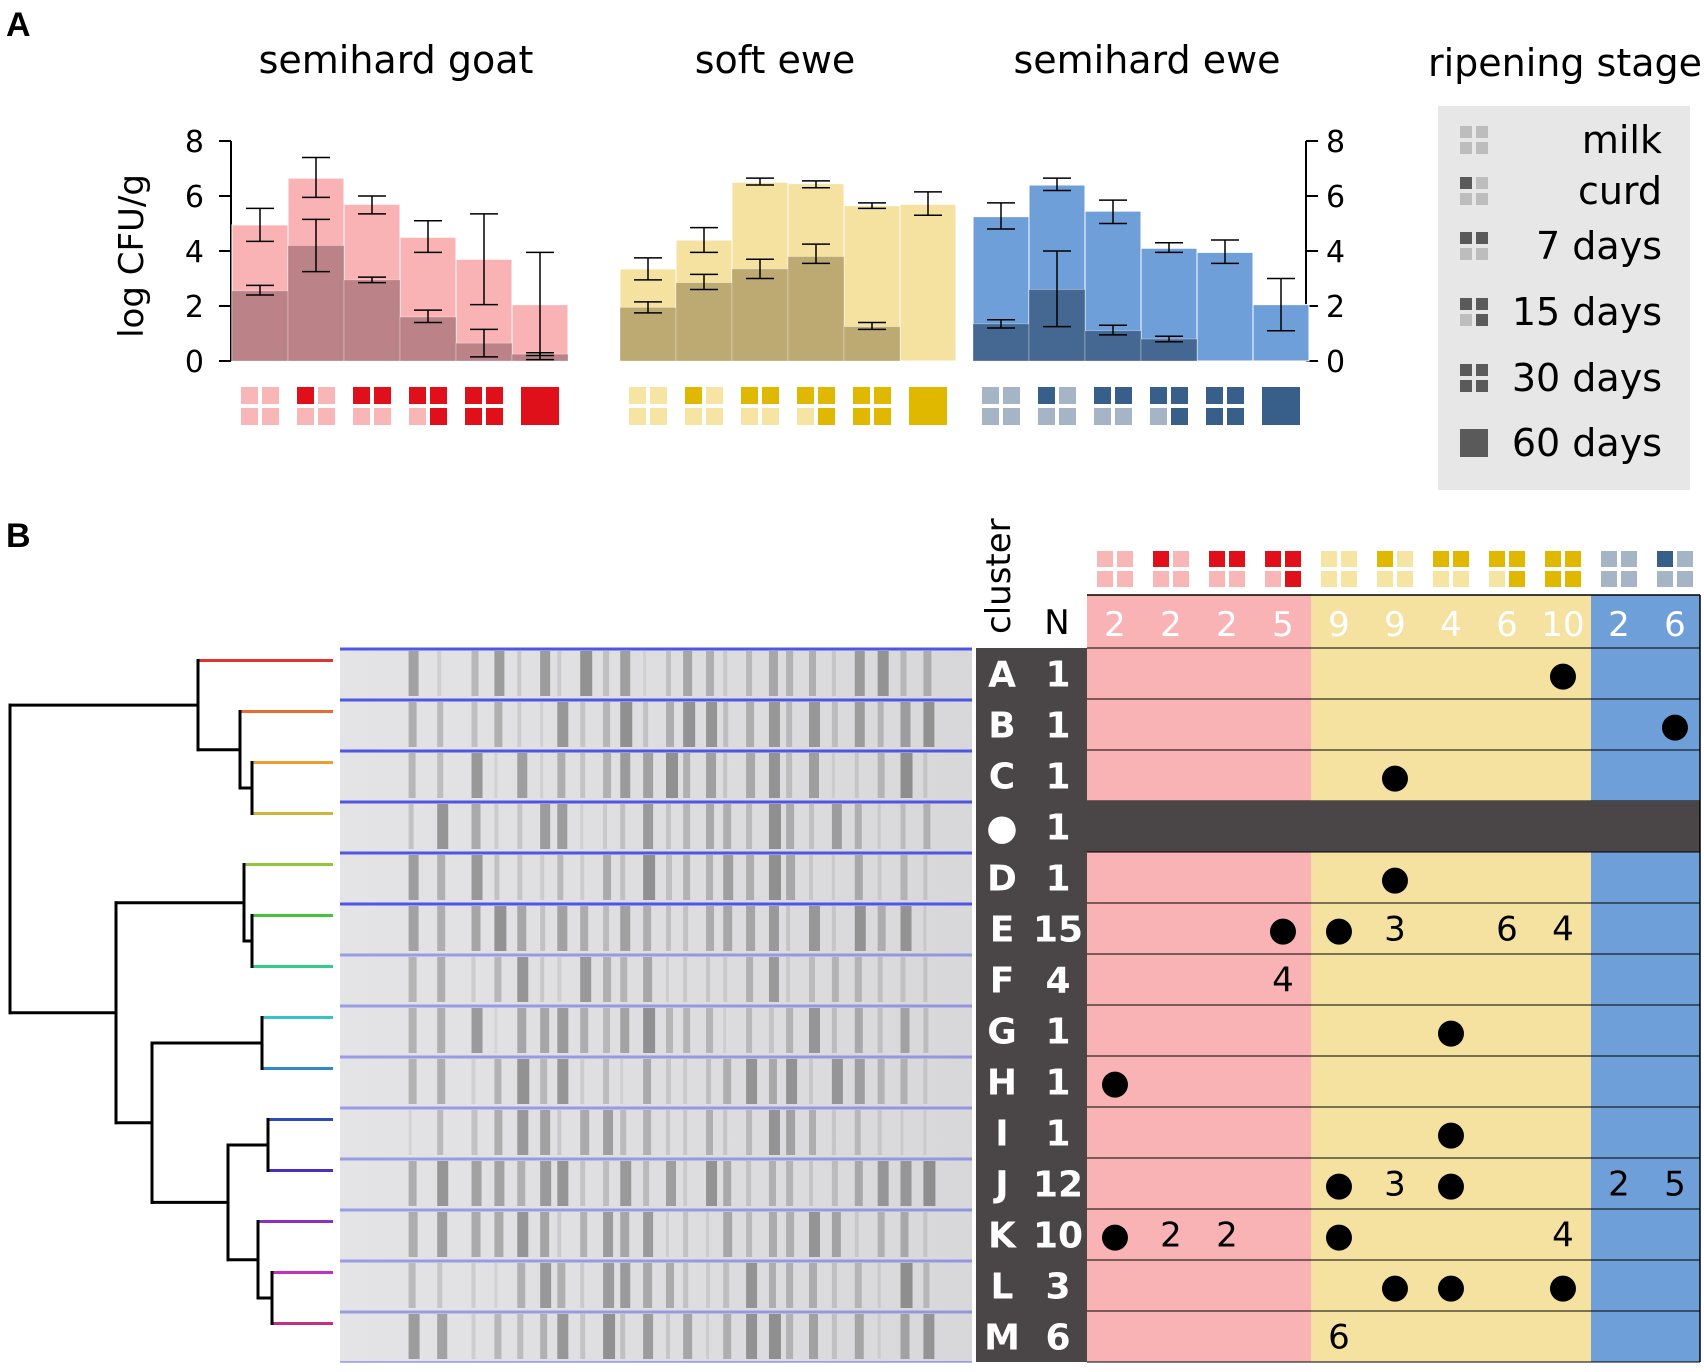 This screenshot has width=1704, height=1372. What do you see at coordinates (1565, 63) in the screenshot?
I see `legend-title: ripening stage` at bounding box center [1565, 63].